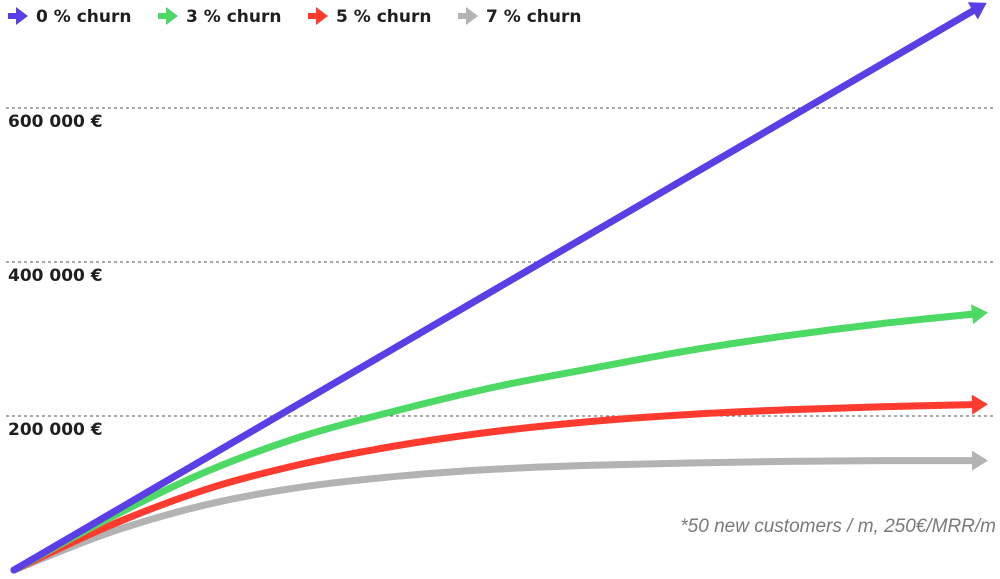 This screenshot has width=1000, height=579. I want to click on legend-item: 7 % churn, so click(519, 17).